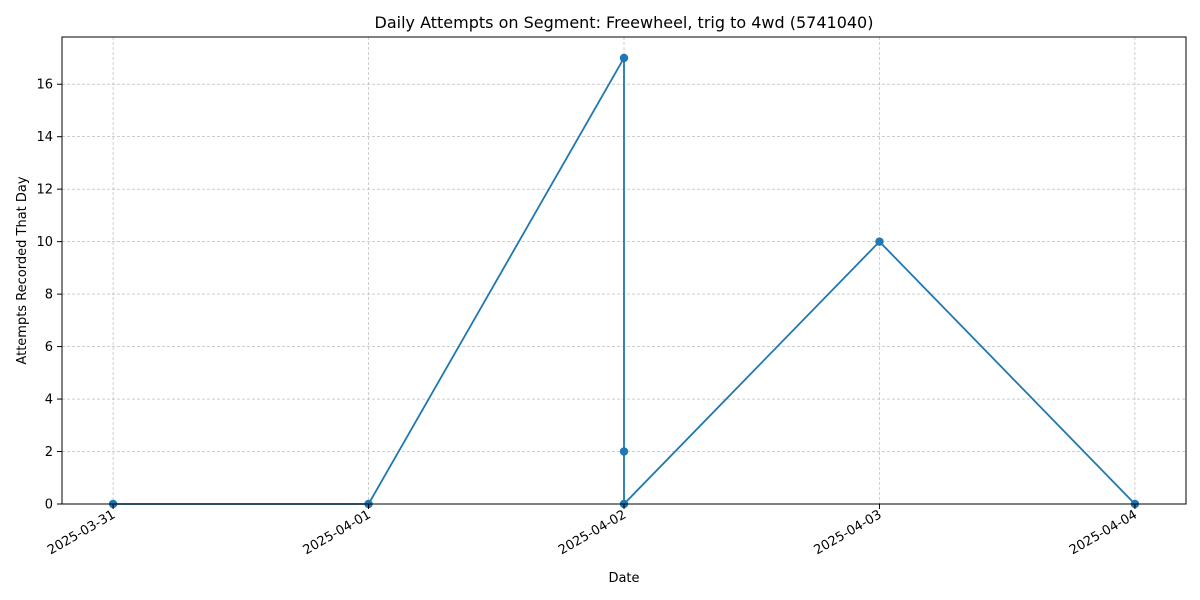  What do you see at coordinates (44, 190) in the screenshot?
I see `y-tick-label: 12` at bounding box center [44, 190].